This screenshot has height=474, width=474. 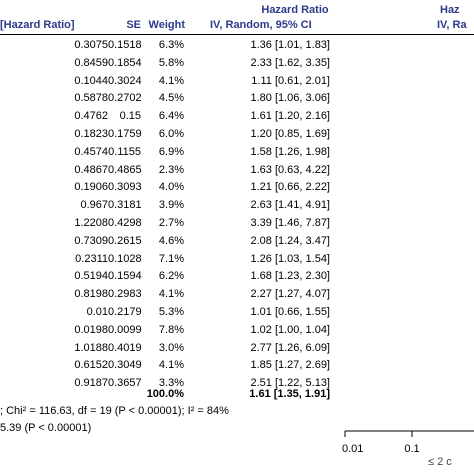 I want to click on log-hr-cell: 0.1906, so click(x=91, y=187).